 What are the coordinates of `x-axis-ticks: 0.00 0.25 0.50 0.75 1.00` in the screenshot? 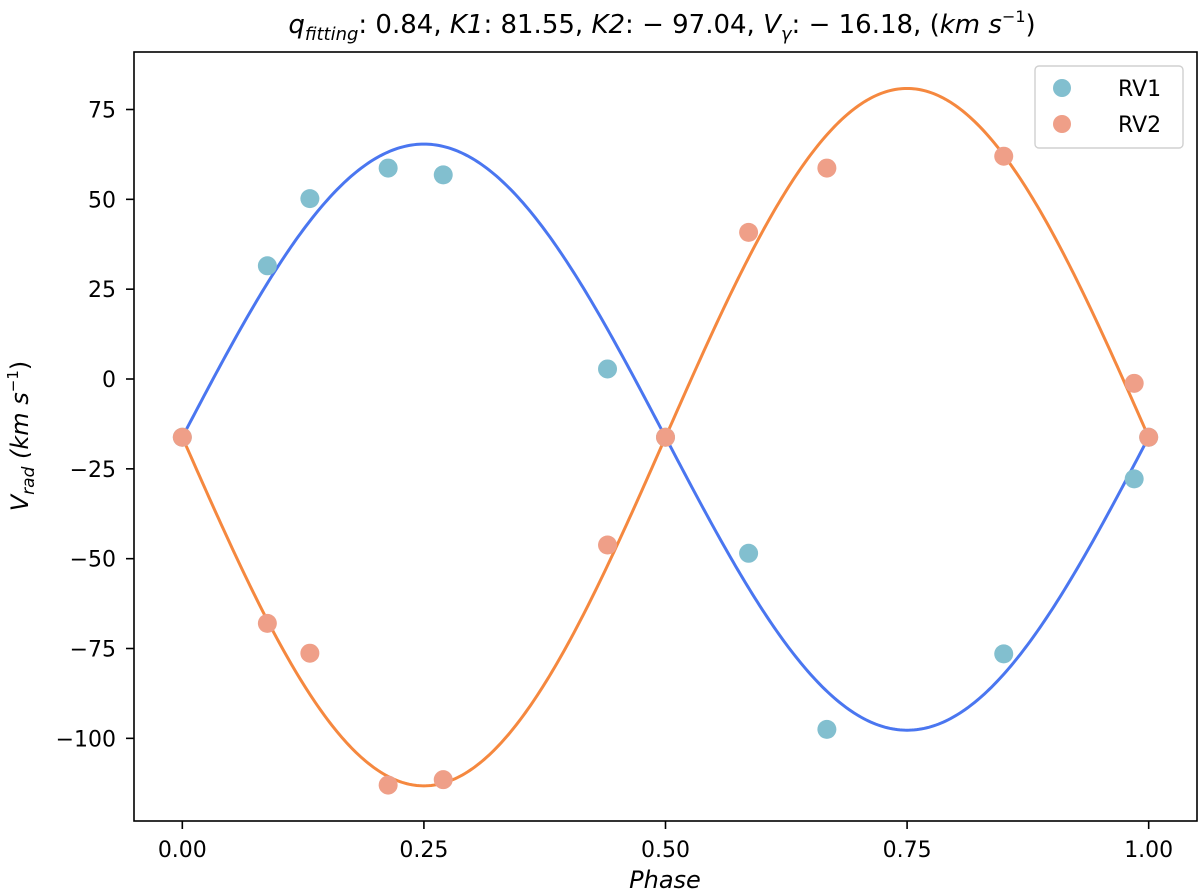 It's located at (665, 842).